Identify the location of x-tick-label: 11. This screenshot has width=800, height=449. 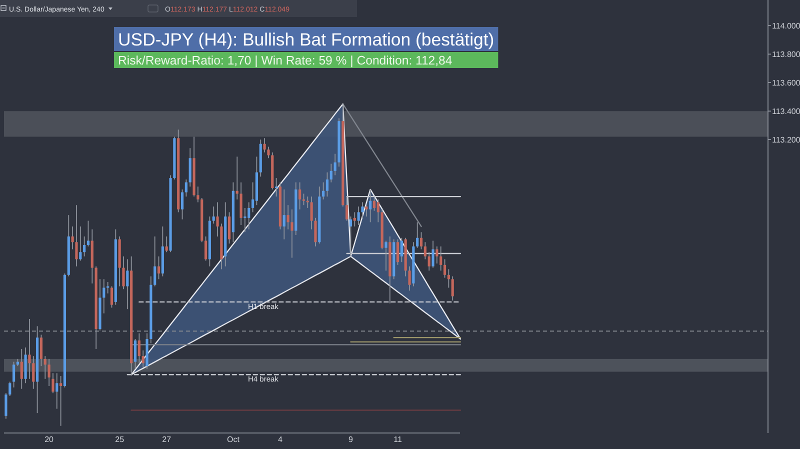
(398, 439).